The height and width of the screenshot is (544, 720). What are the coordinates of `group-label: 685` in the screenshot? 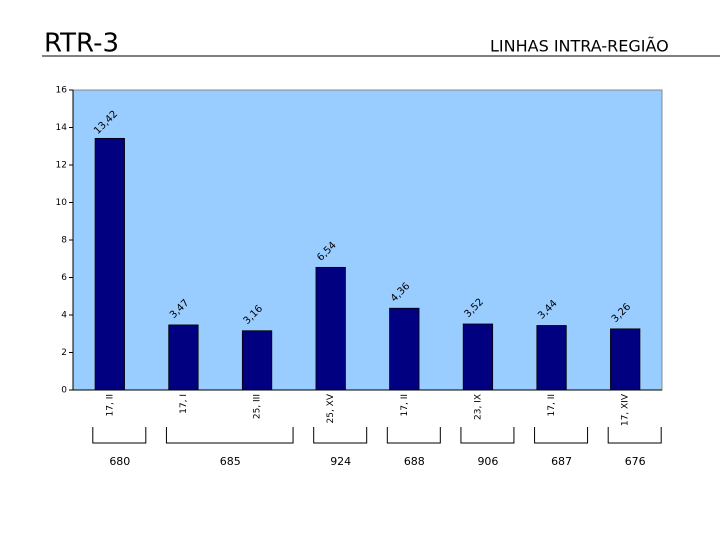 It's located at (230, 461).